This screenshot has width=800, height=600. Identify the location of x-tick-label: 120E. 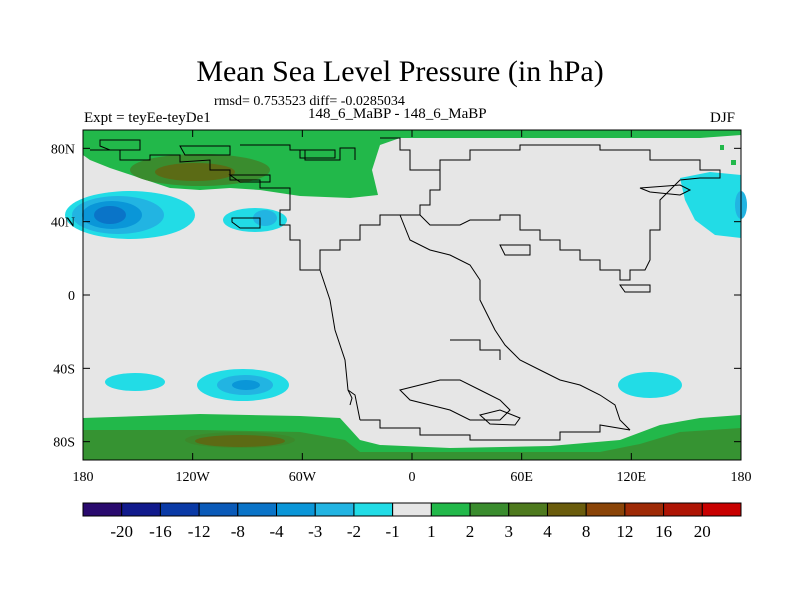
(632, 477).